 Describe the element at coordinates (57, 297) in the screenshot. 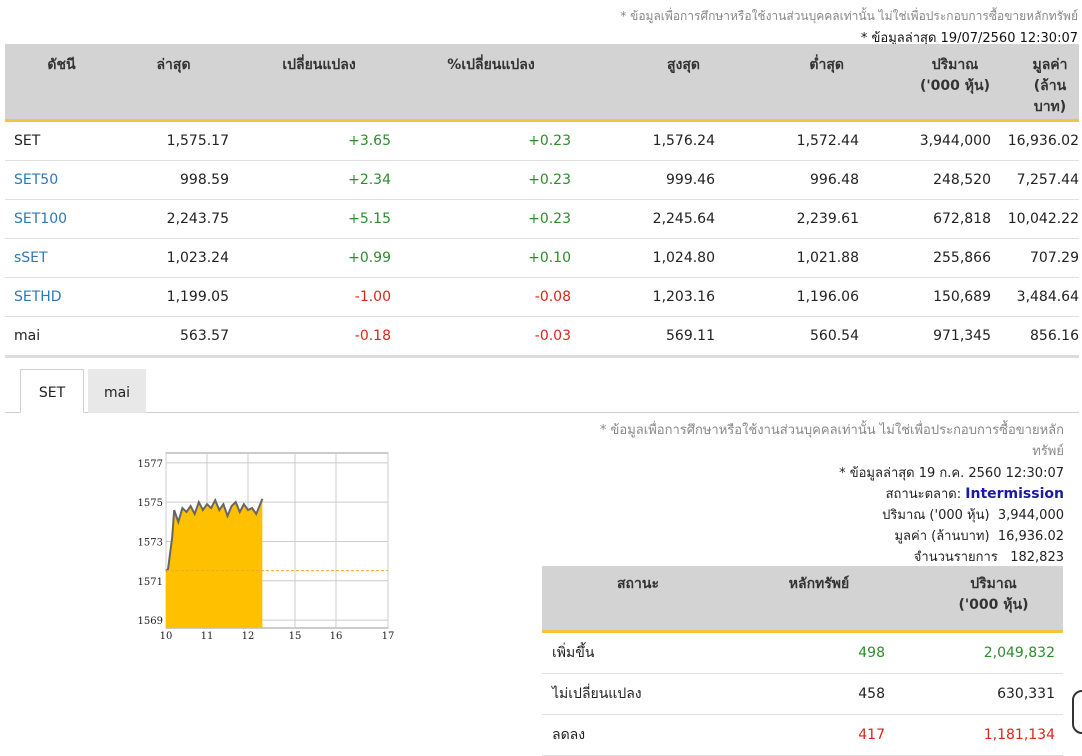

I see `index-name: SETHD` at that location.